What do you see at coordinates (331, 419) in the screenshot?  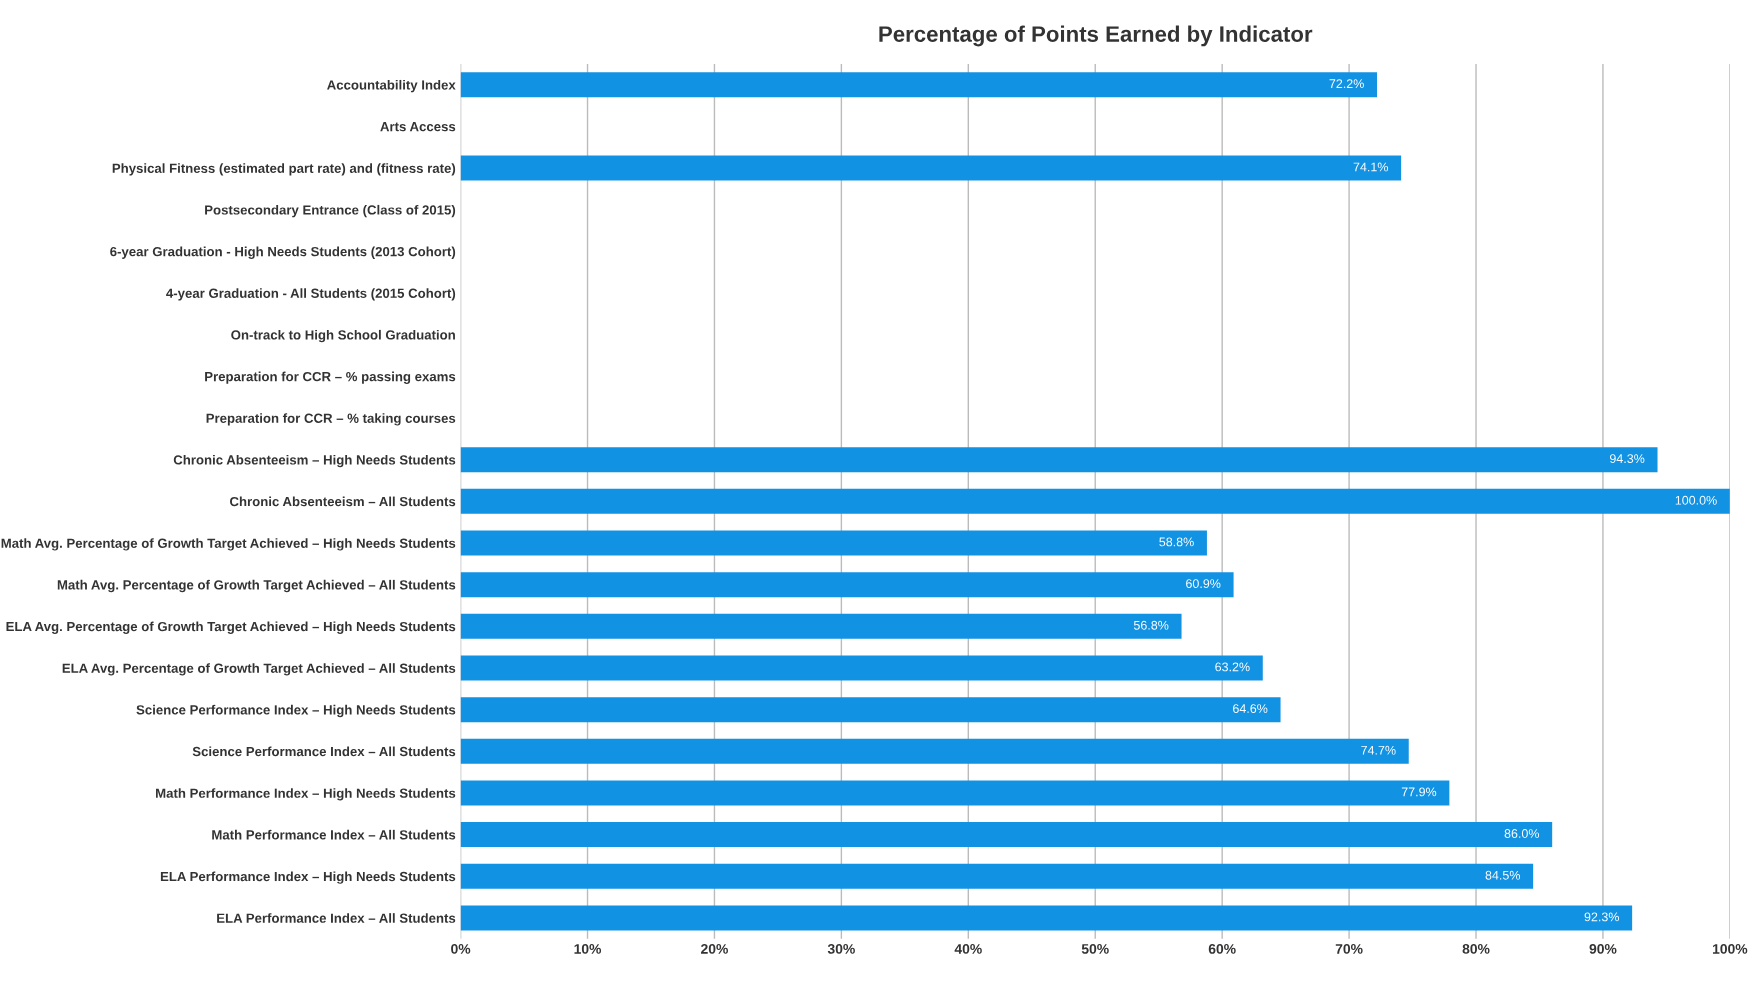 I see `y-tick-label: Preparation for CCR – % taking courses` at bounding box center [331, 419].